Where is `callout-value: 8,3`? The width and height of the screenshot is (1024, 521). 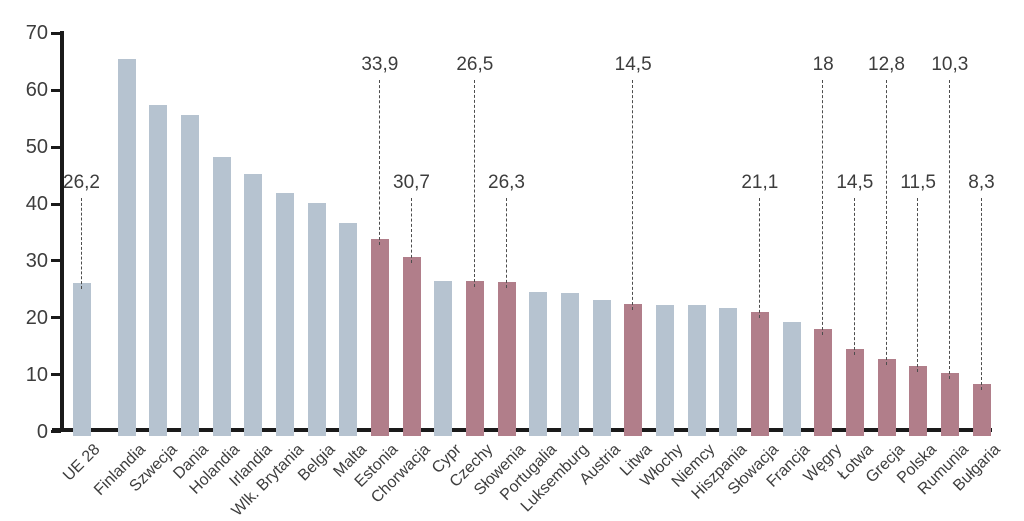 callout-value: 8,3 is located at coordinates (981, 182).